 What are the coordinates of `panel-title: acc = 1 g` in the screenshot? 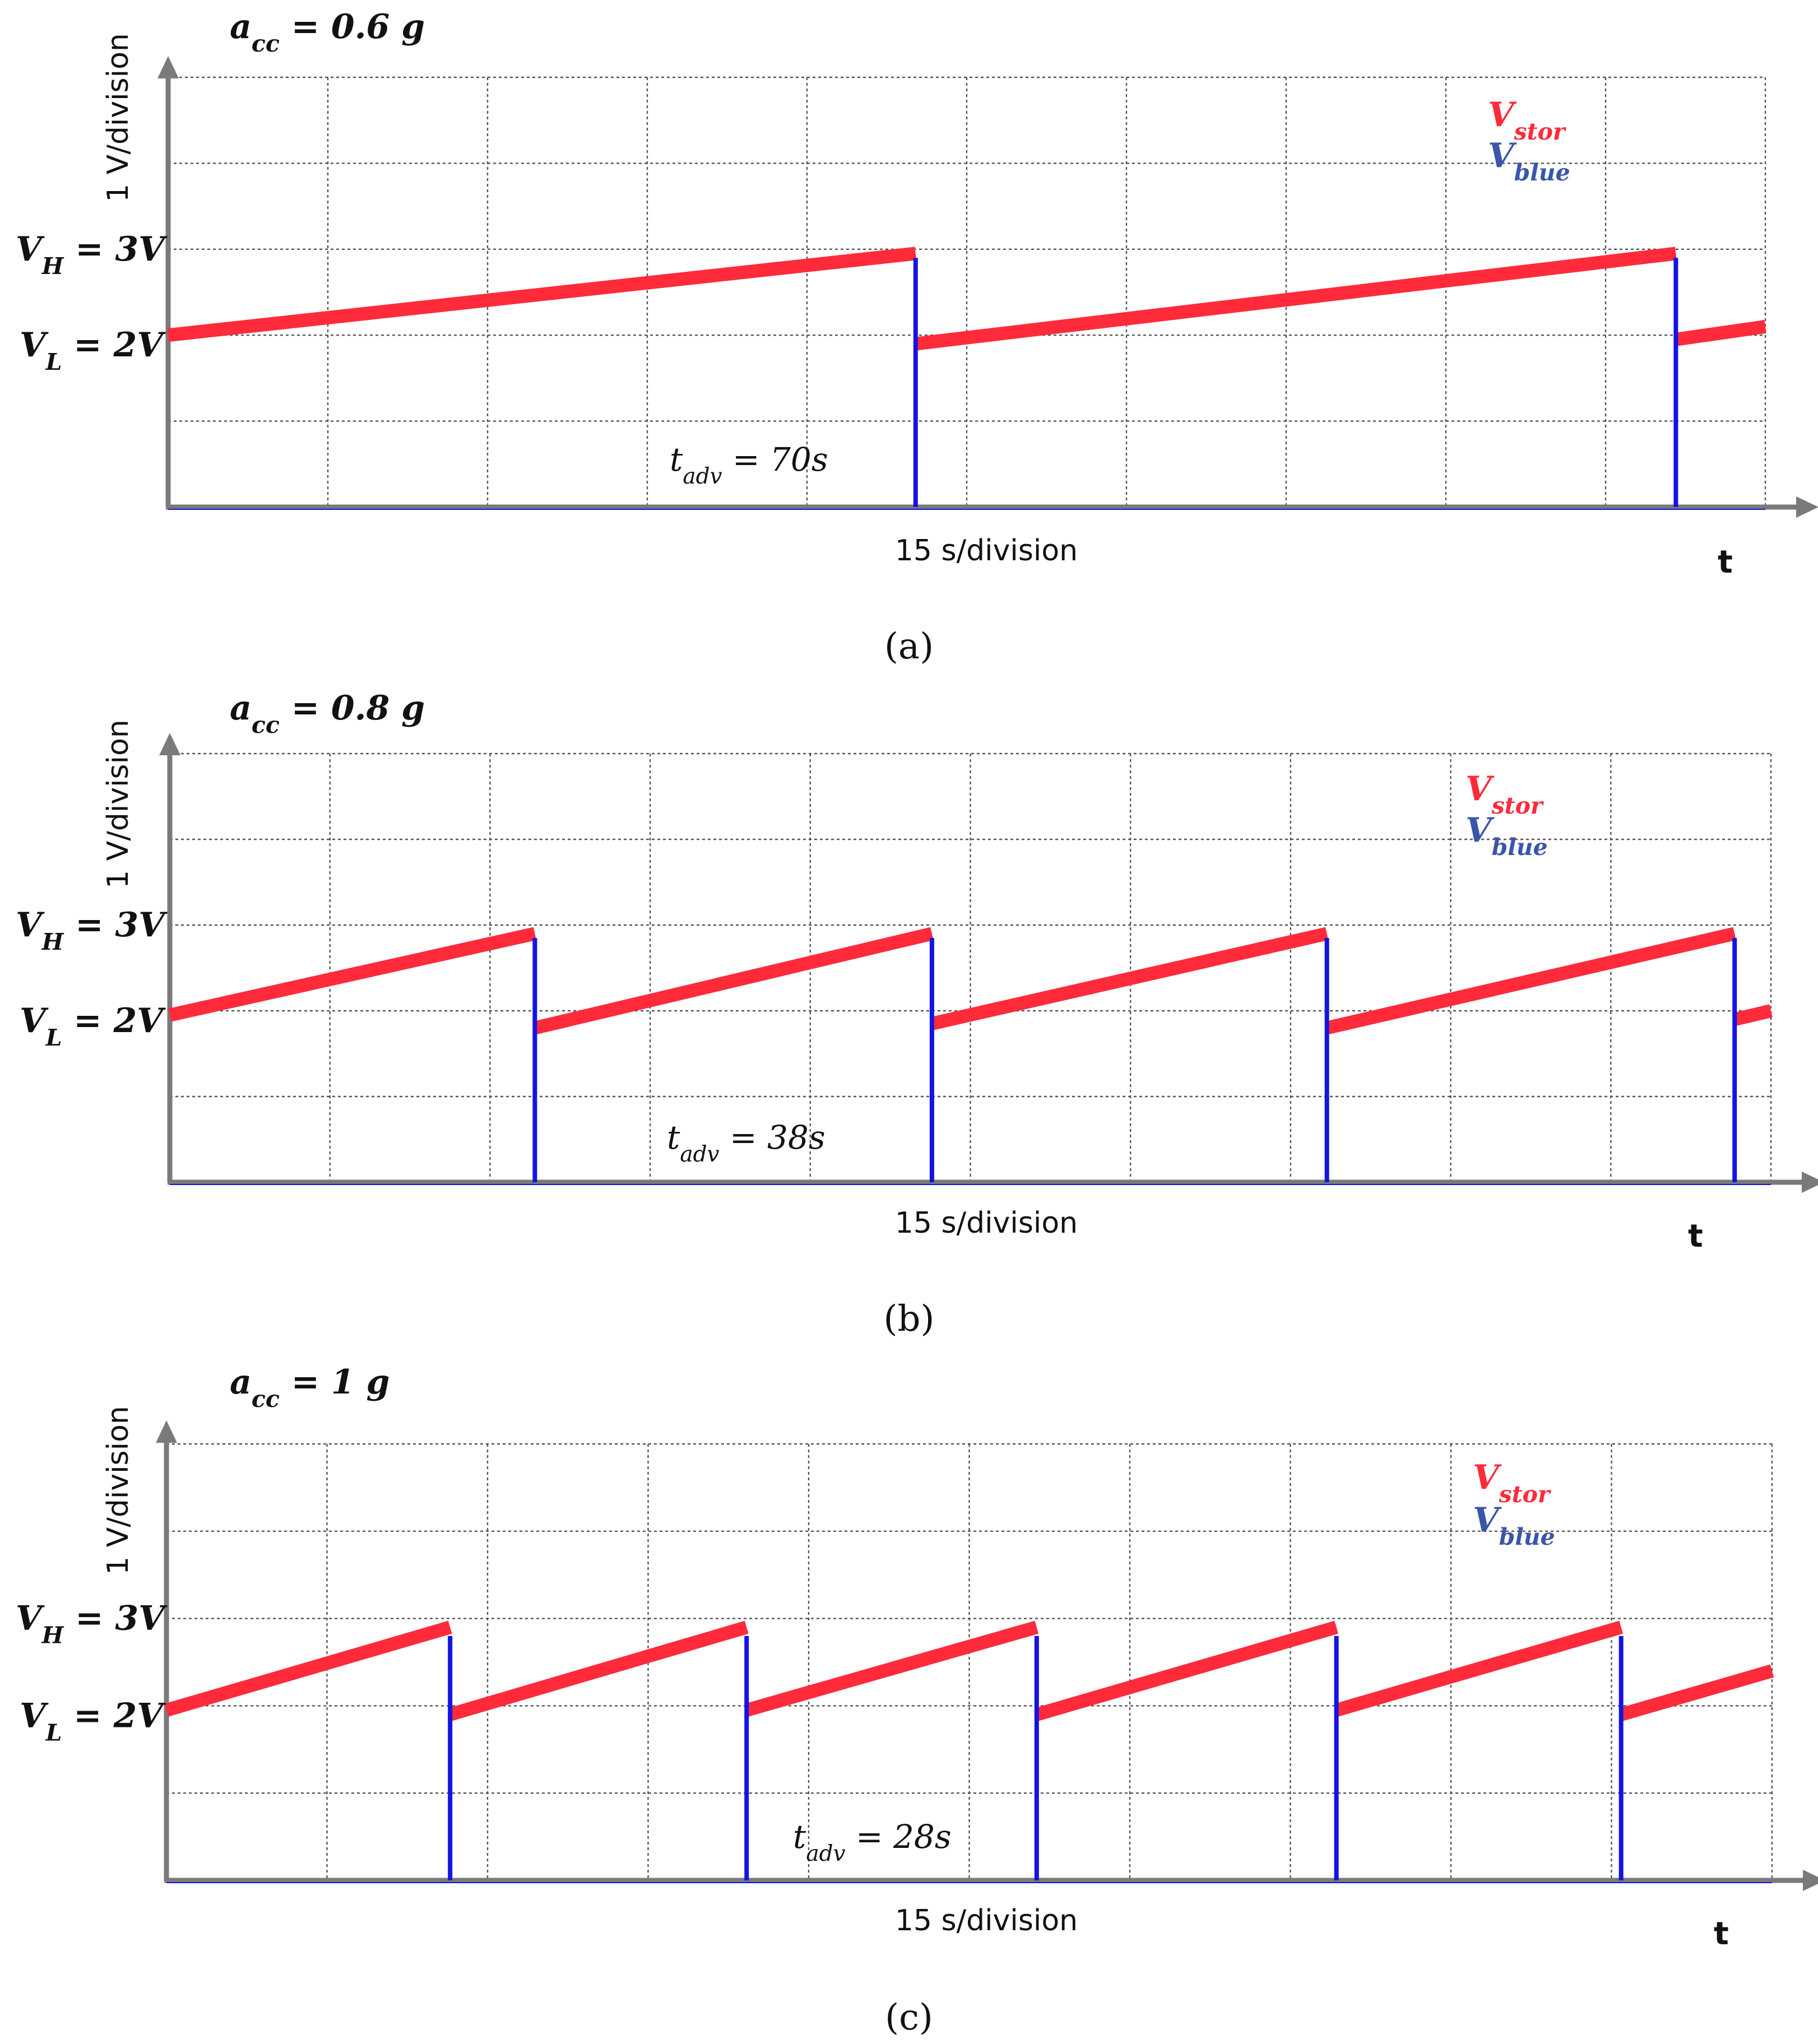 It's located at (309, 1388).